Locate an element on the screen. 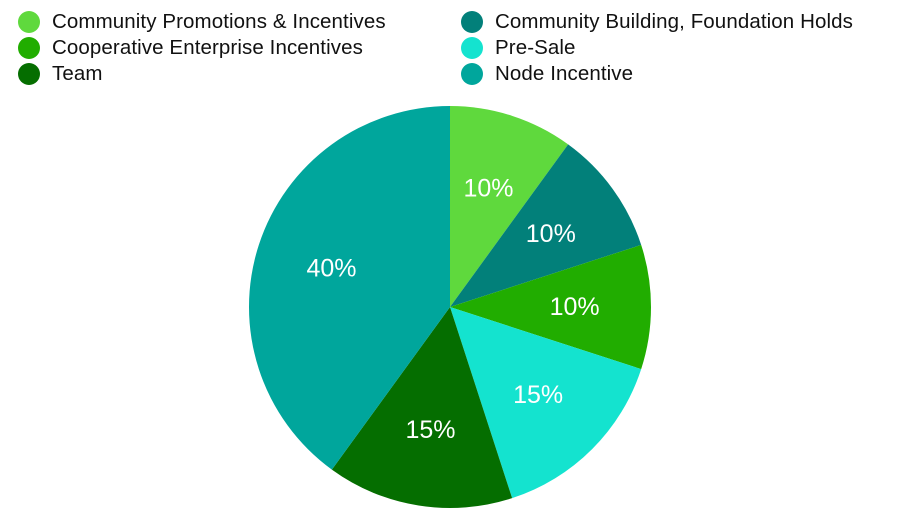 This screenshot has width=900, height=527. legend-item-team: Team is located at coordinates (60, 74).